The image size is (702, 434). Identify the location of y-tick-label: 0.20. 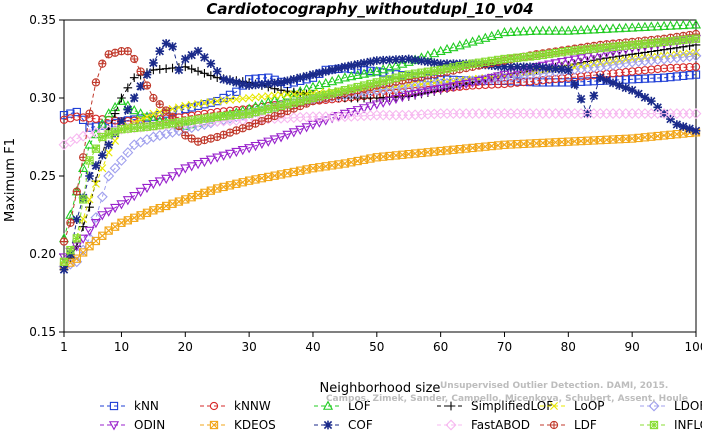
(42, 254).